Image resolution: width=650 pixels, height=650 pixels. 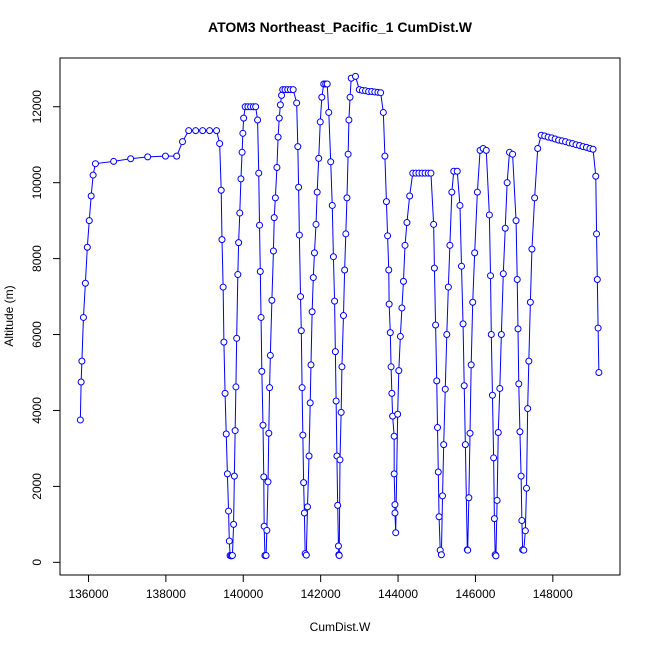 What do you see at coordinates (37, 183) in the screenshot?
I see `y-tick-label: 10000` at bounding box center [37, 183].